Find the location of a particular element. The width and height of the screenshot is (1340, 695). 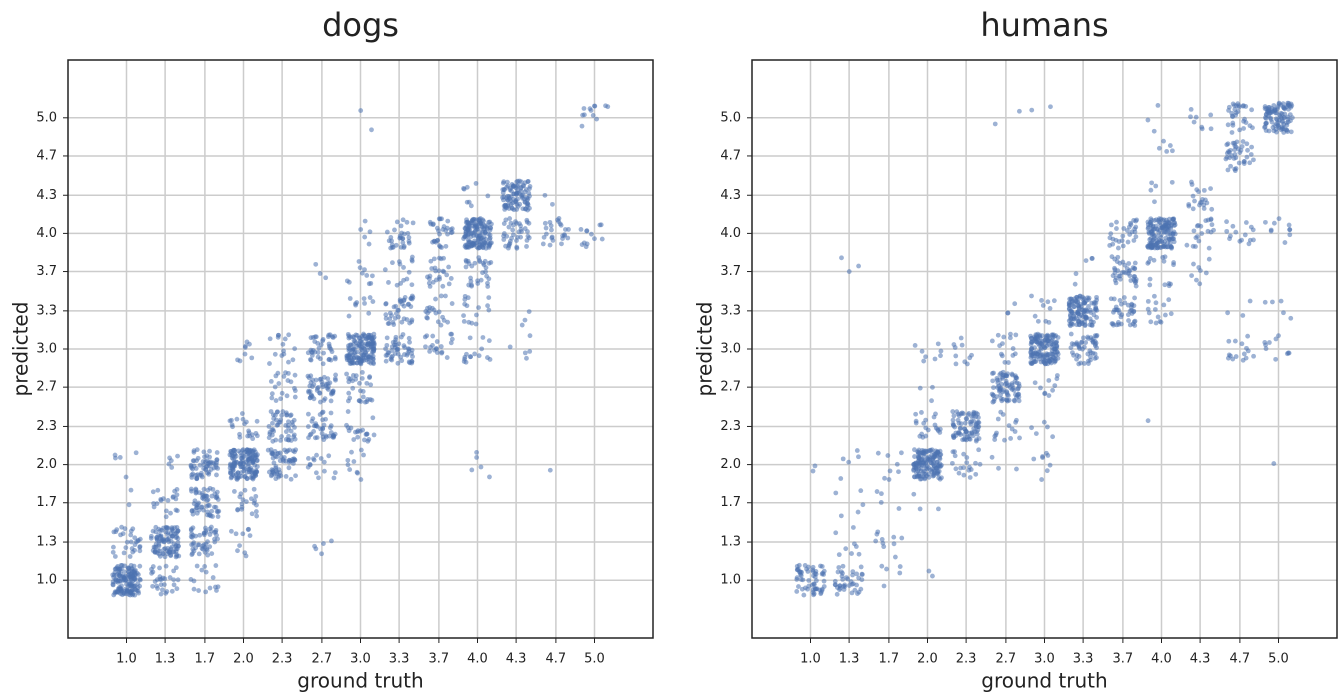

x-tick-label: 2.3 is located at coordinates (282, 659).